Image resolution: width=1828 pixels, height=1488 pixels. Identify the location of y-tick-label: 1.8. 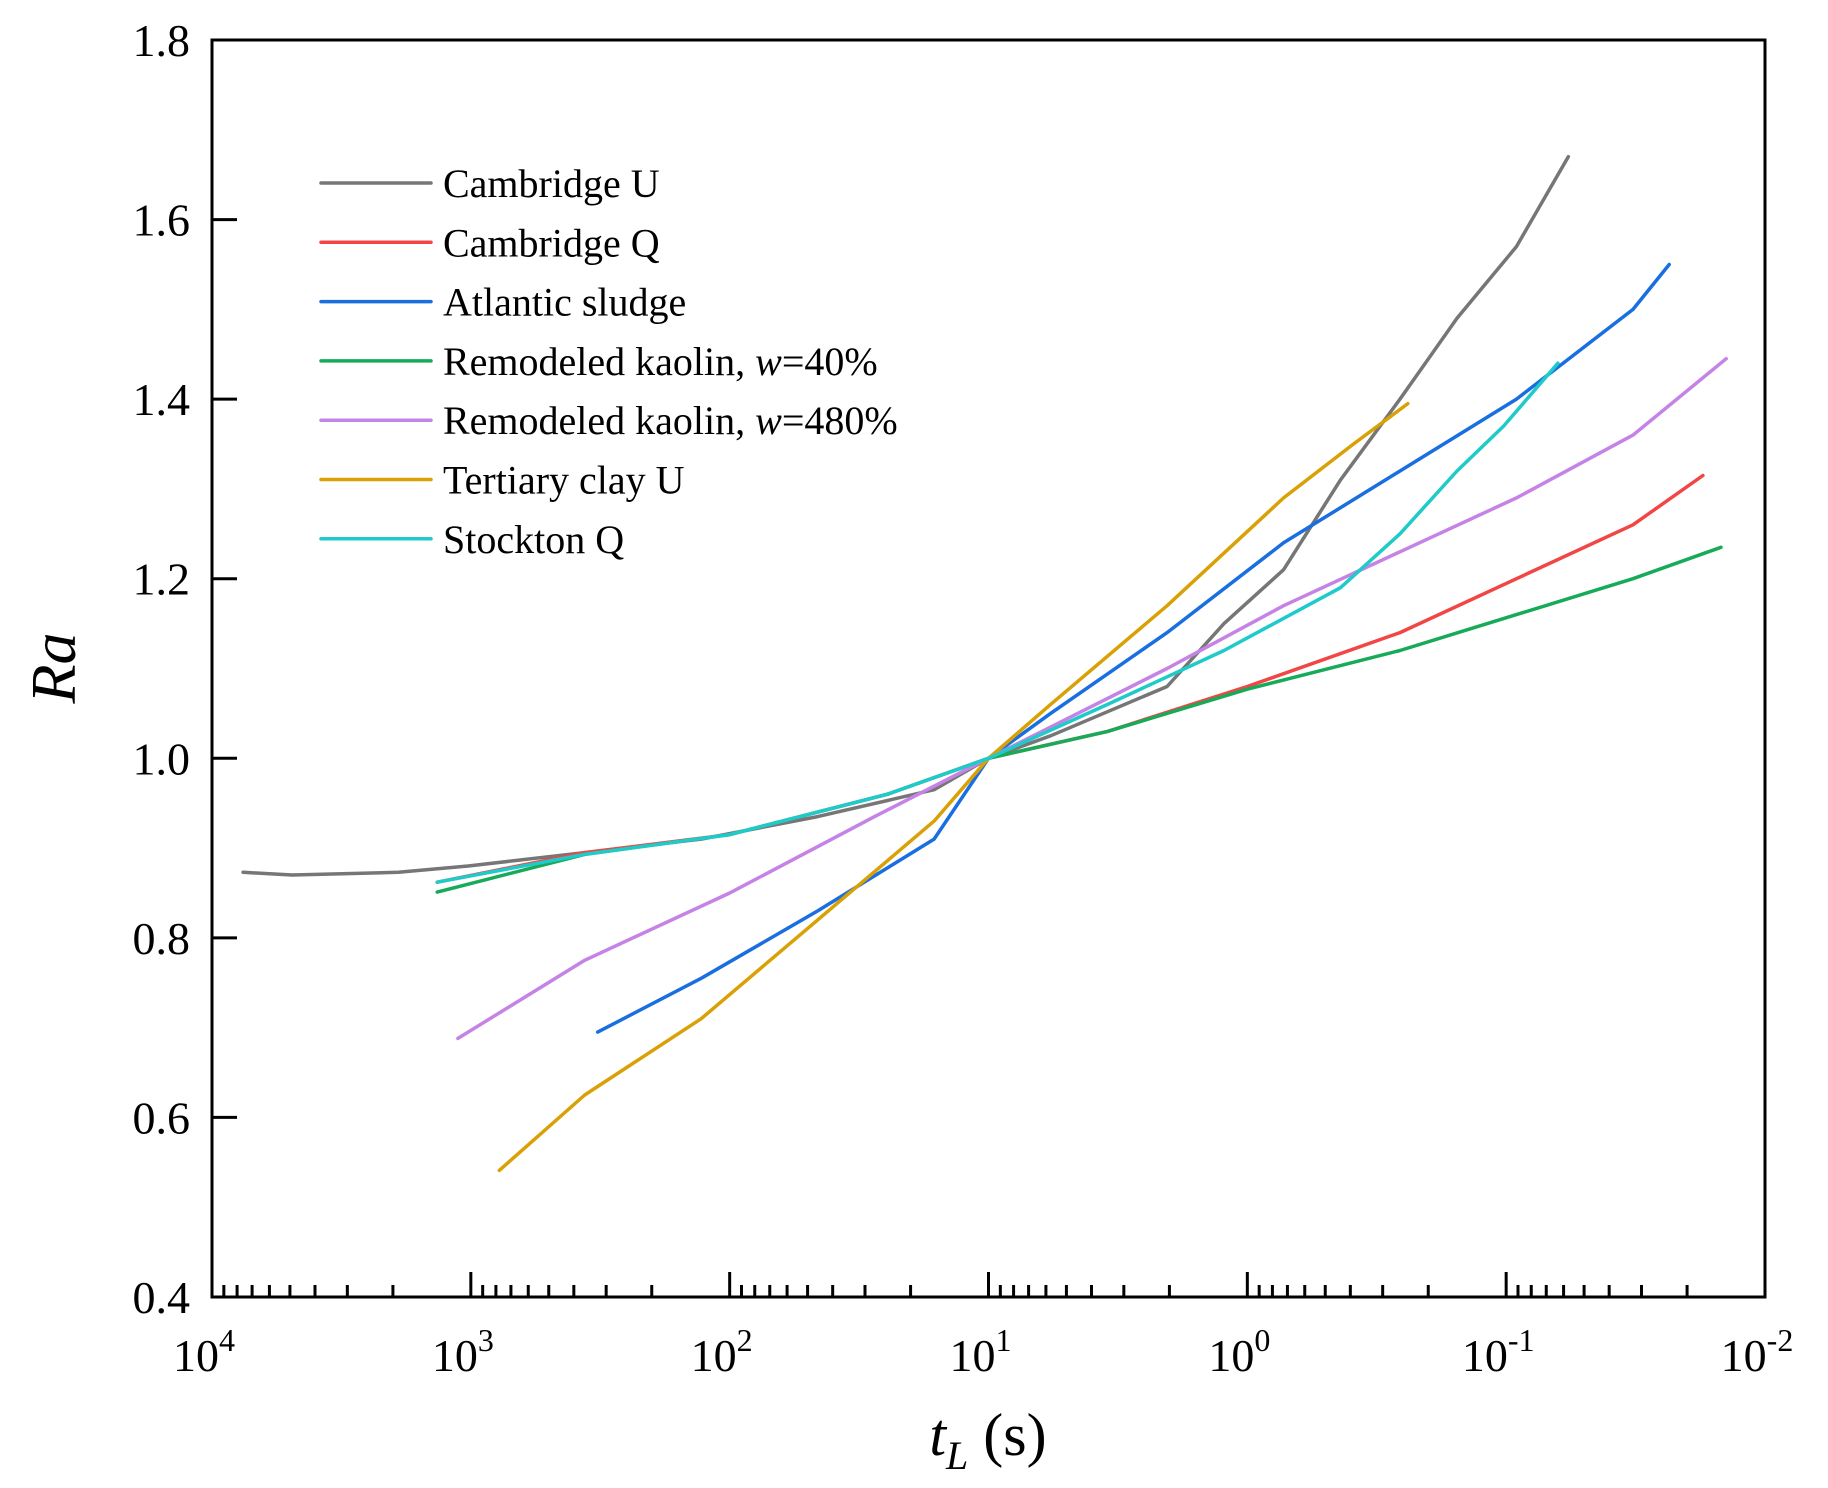
(162, 40).